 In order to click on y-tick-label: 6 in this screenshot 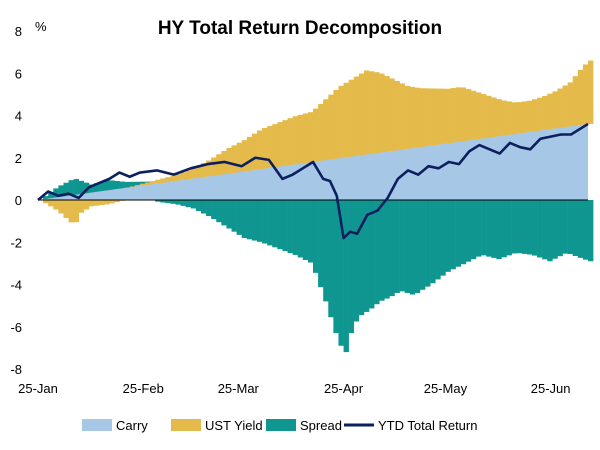, I will do `click(18, 73)`.